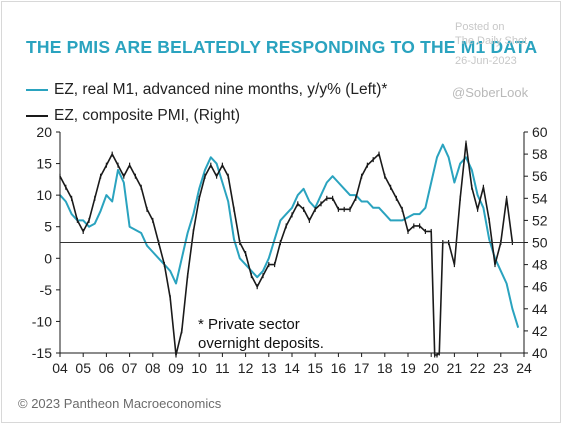  I want to click on x-tick-label: 15, so click(315, 368).